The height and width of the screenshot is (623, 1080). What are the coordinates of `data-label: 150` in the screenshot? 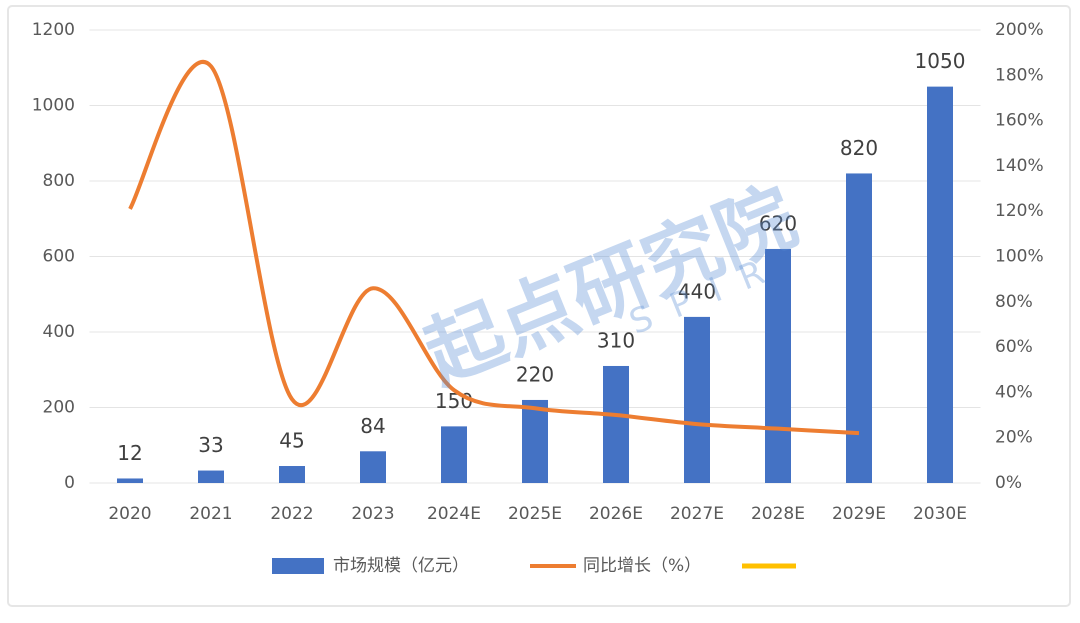 It's located at (454, 401).